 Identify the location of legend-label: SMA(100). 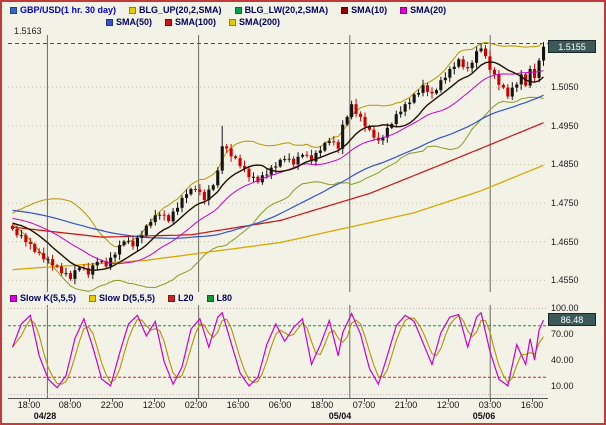
(196, 22).